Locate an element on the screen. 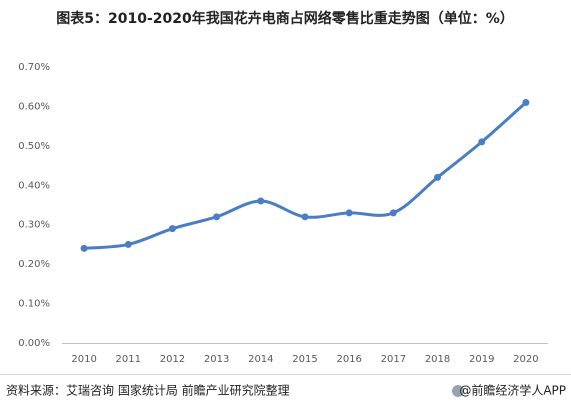  x-tick-label: 2010 is located at coordinates (83, 359).